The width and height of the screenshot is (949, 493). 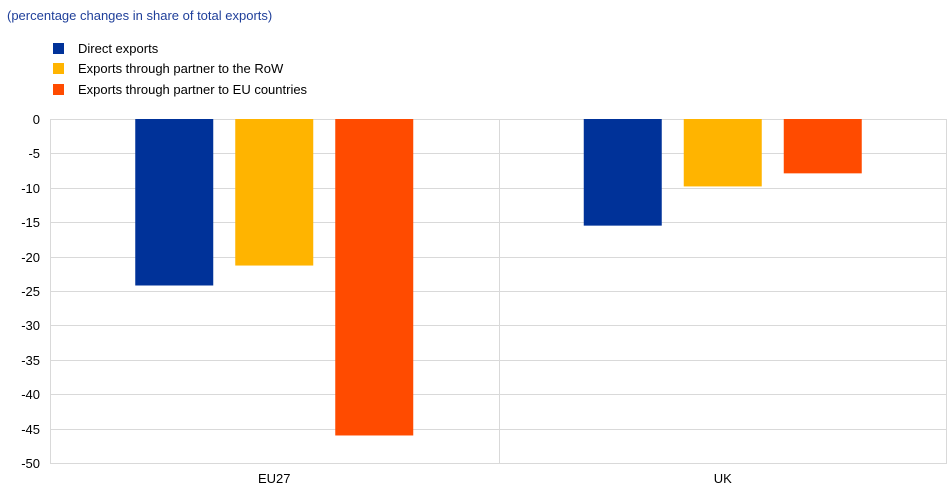 I want to click on legend-label-exports-row: Exports through partner to the RoW, so click(x=181, y=69).